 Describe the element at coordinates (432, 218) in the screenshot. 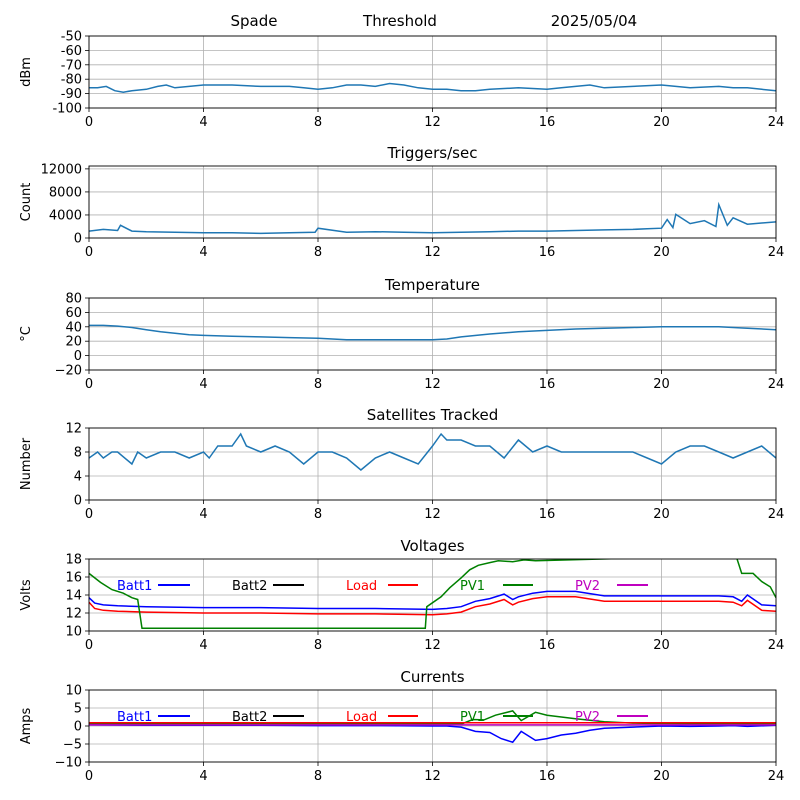

I see `series-line-triggers` at that location.